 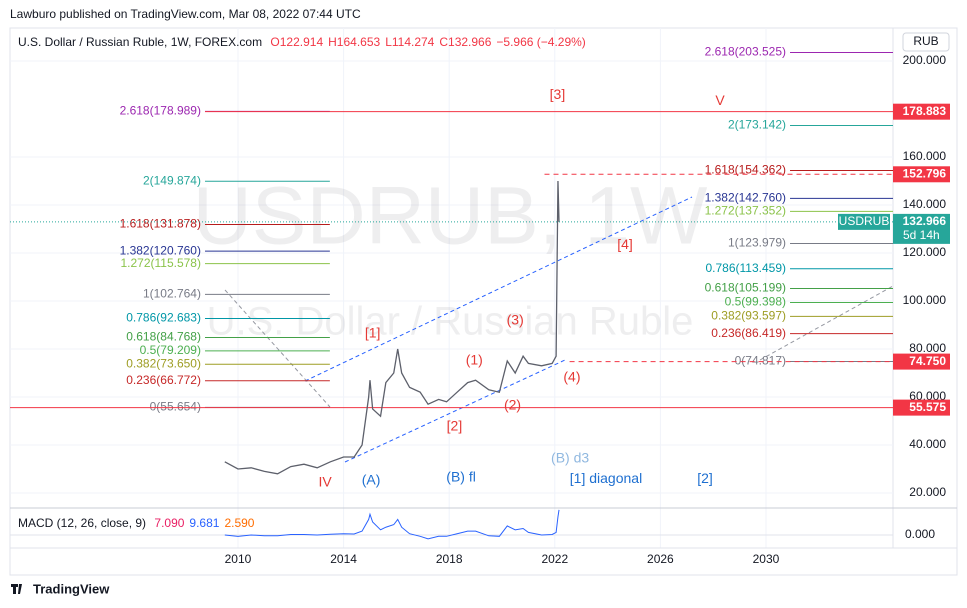 What do you see at coordinates (570, 458) in the screenshot?
I see `wave-label: (B) d3` at bounding box center [570, 458].